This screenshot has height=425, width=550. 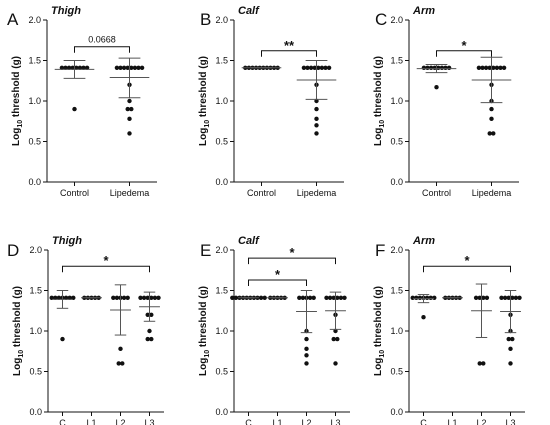 What do you see at coordinates (13, 250) in the screenshot?
I see `panel-letter: D` at bounding box center [13, 250].